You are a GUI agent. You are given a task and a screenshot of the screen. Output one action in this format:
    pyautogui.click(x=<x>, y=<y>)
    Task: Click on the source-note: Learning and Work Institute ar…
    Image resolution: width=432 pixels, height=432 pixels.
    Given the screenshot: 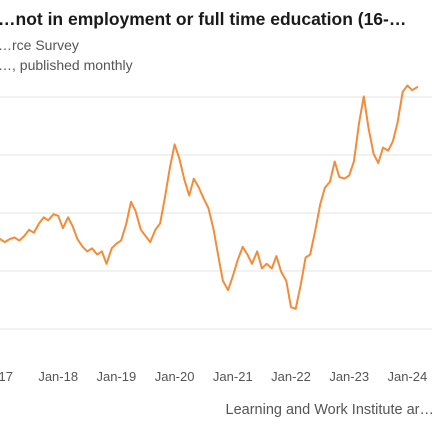 What is the action you would take?
    pyautogui.click(x=328, y=410)
    